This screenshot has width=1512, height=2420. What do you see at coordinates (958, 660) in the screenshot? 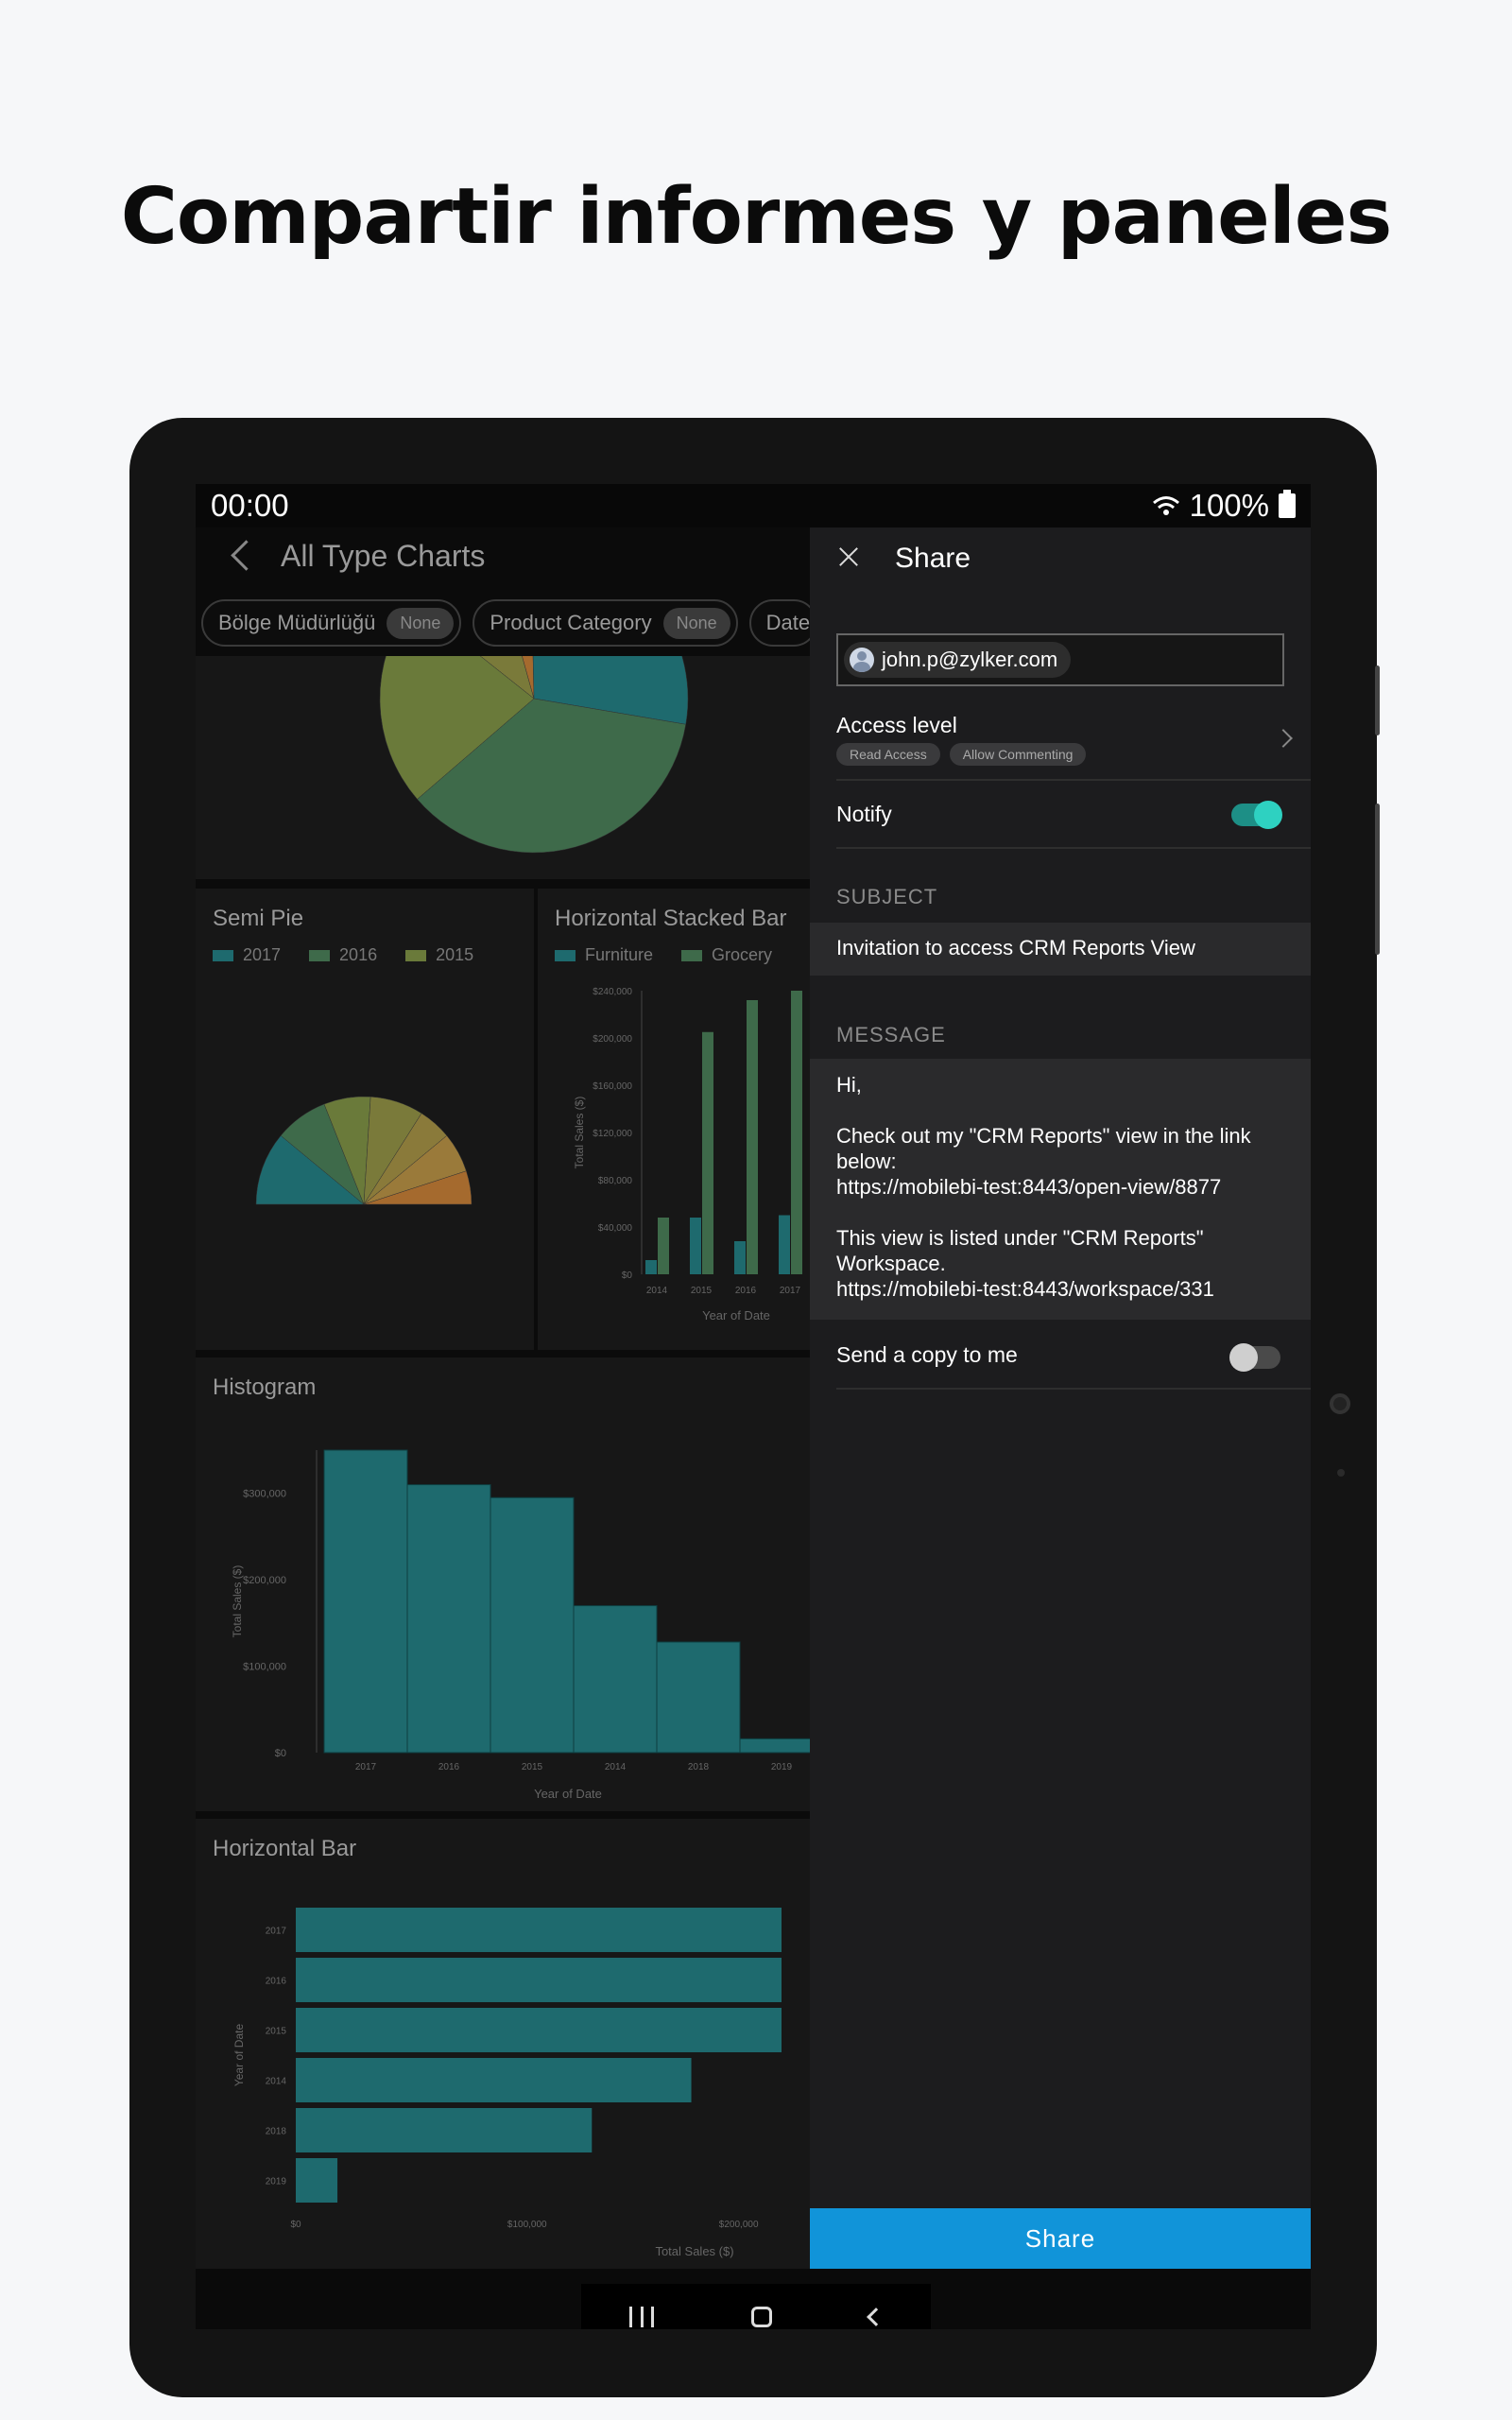
I see `recipient-chip: john.p@zylker.com` at bounding box center [958, 660].